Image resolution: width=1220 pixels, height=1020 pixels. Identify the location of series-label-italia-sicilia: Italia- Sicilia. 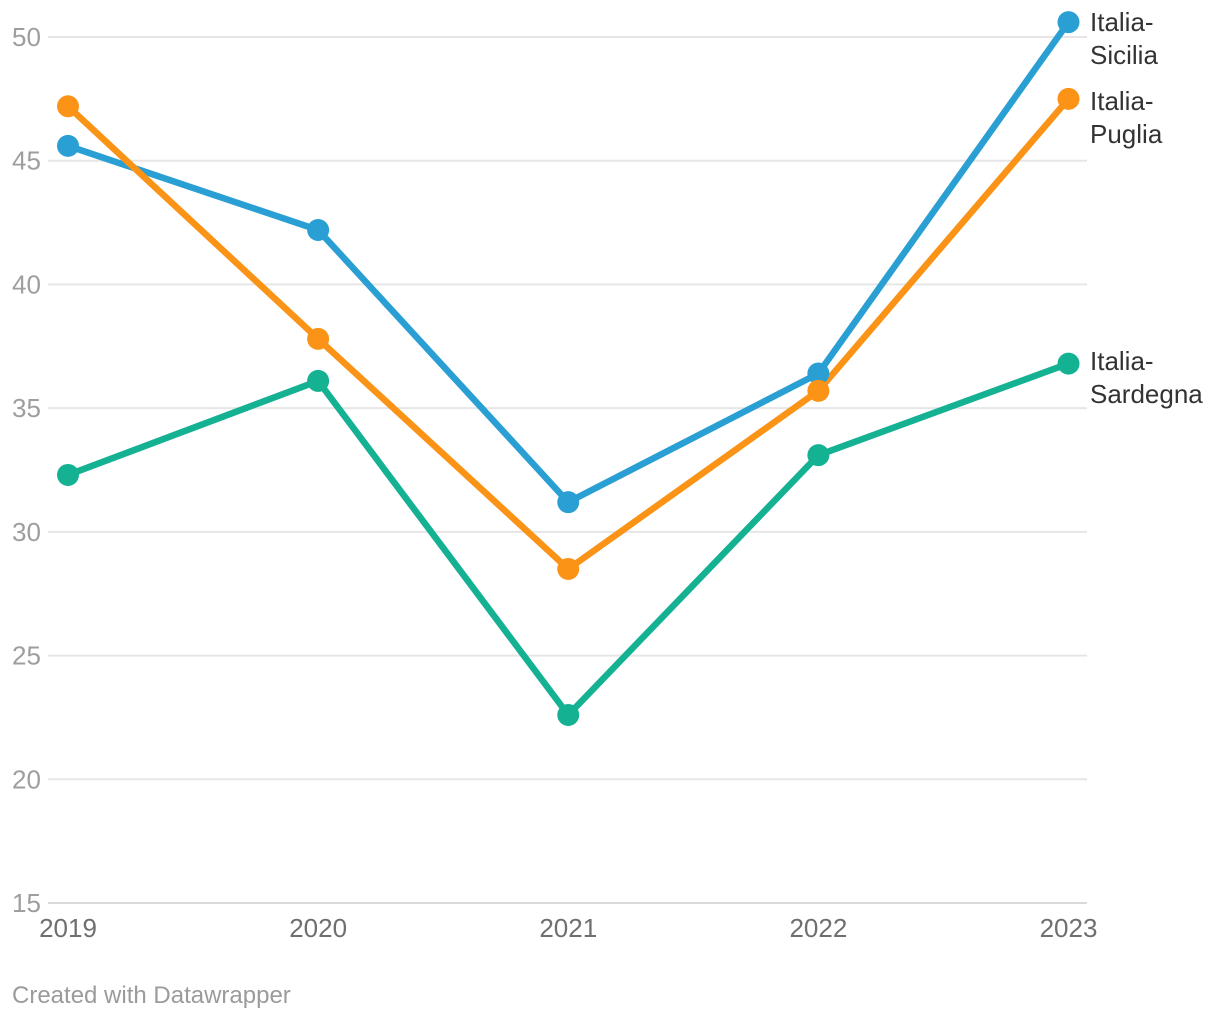
(1124, 39).